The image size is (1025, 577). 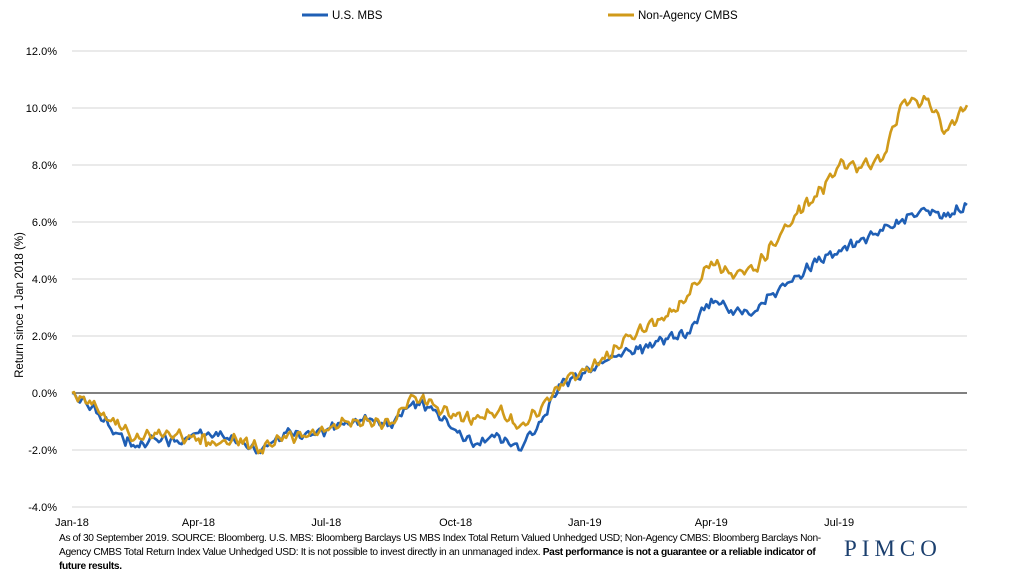 What do you see at coordinates (326, 523) in the screenshot?
I see `x-tick-label: Jul-18` at bounding box center [326, 523].